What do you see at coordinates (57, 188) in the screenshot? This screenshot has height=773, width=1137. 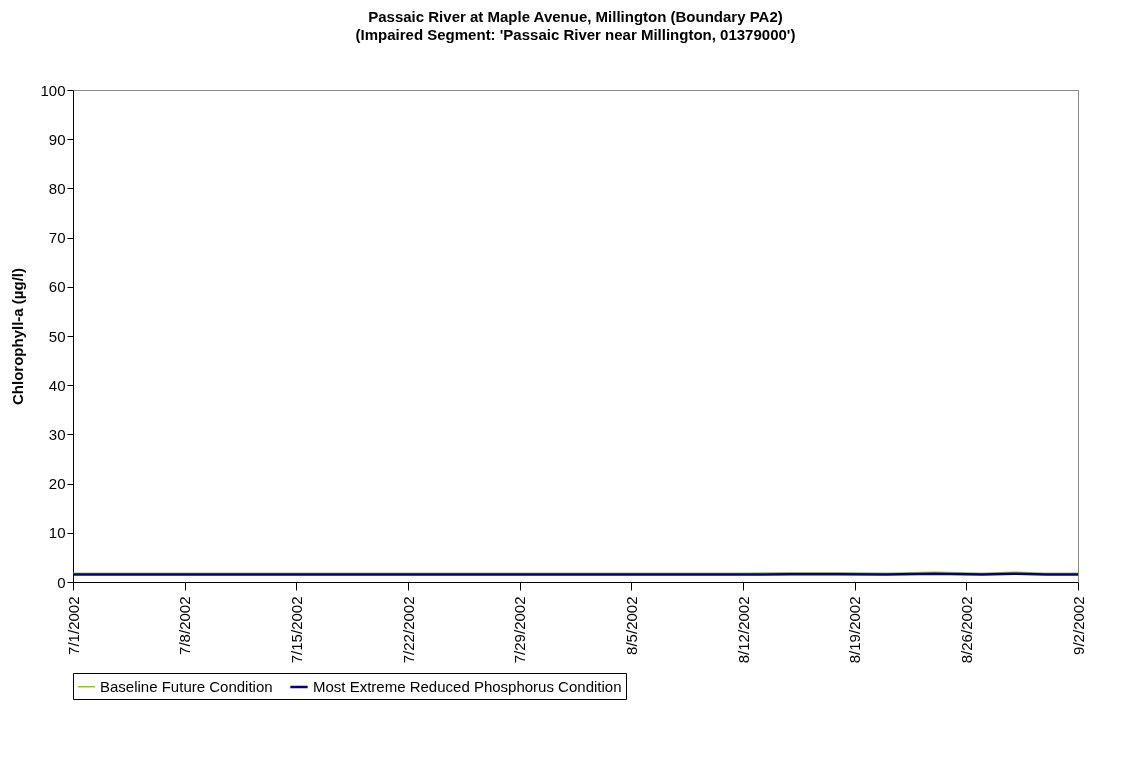 I see `y-tick-label: 80` at bounding box center [57, 188].